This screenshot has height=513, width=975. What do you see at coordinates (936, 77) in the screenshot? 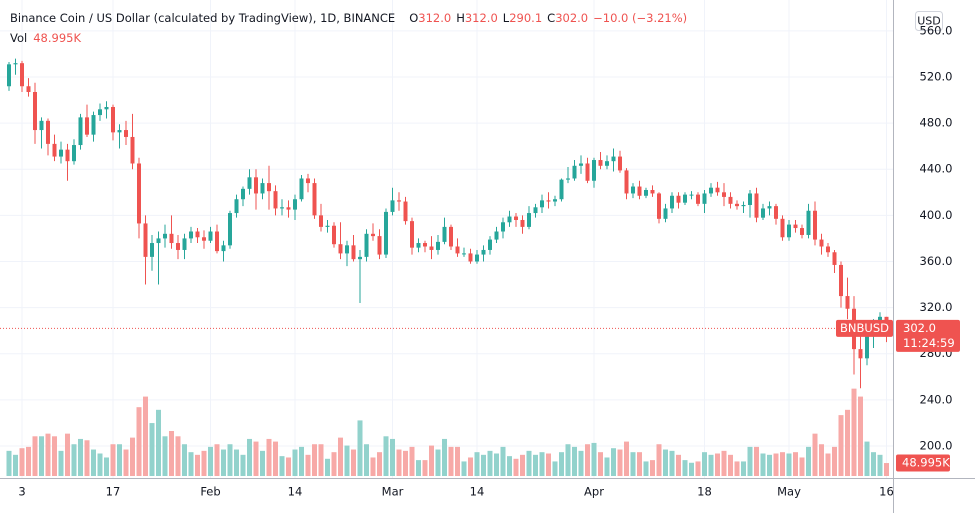
I see `y-tick-label: 520.0` at bounding box center [936, 77].